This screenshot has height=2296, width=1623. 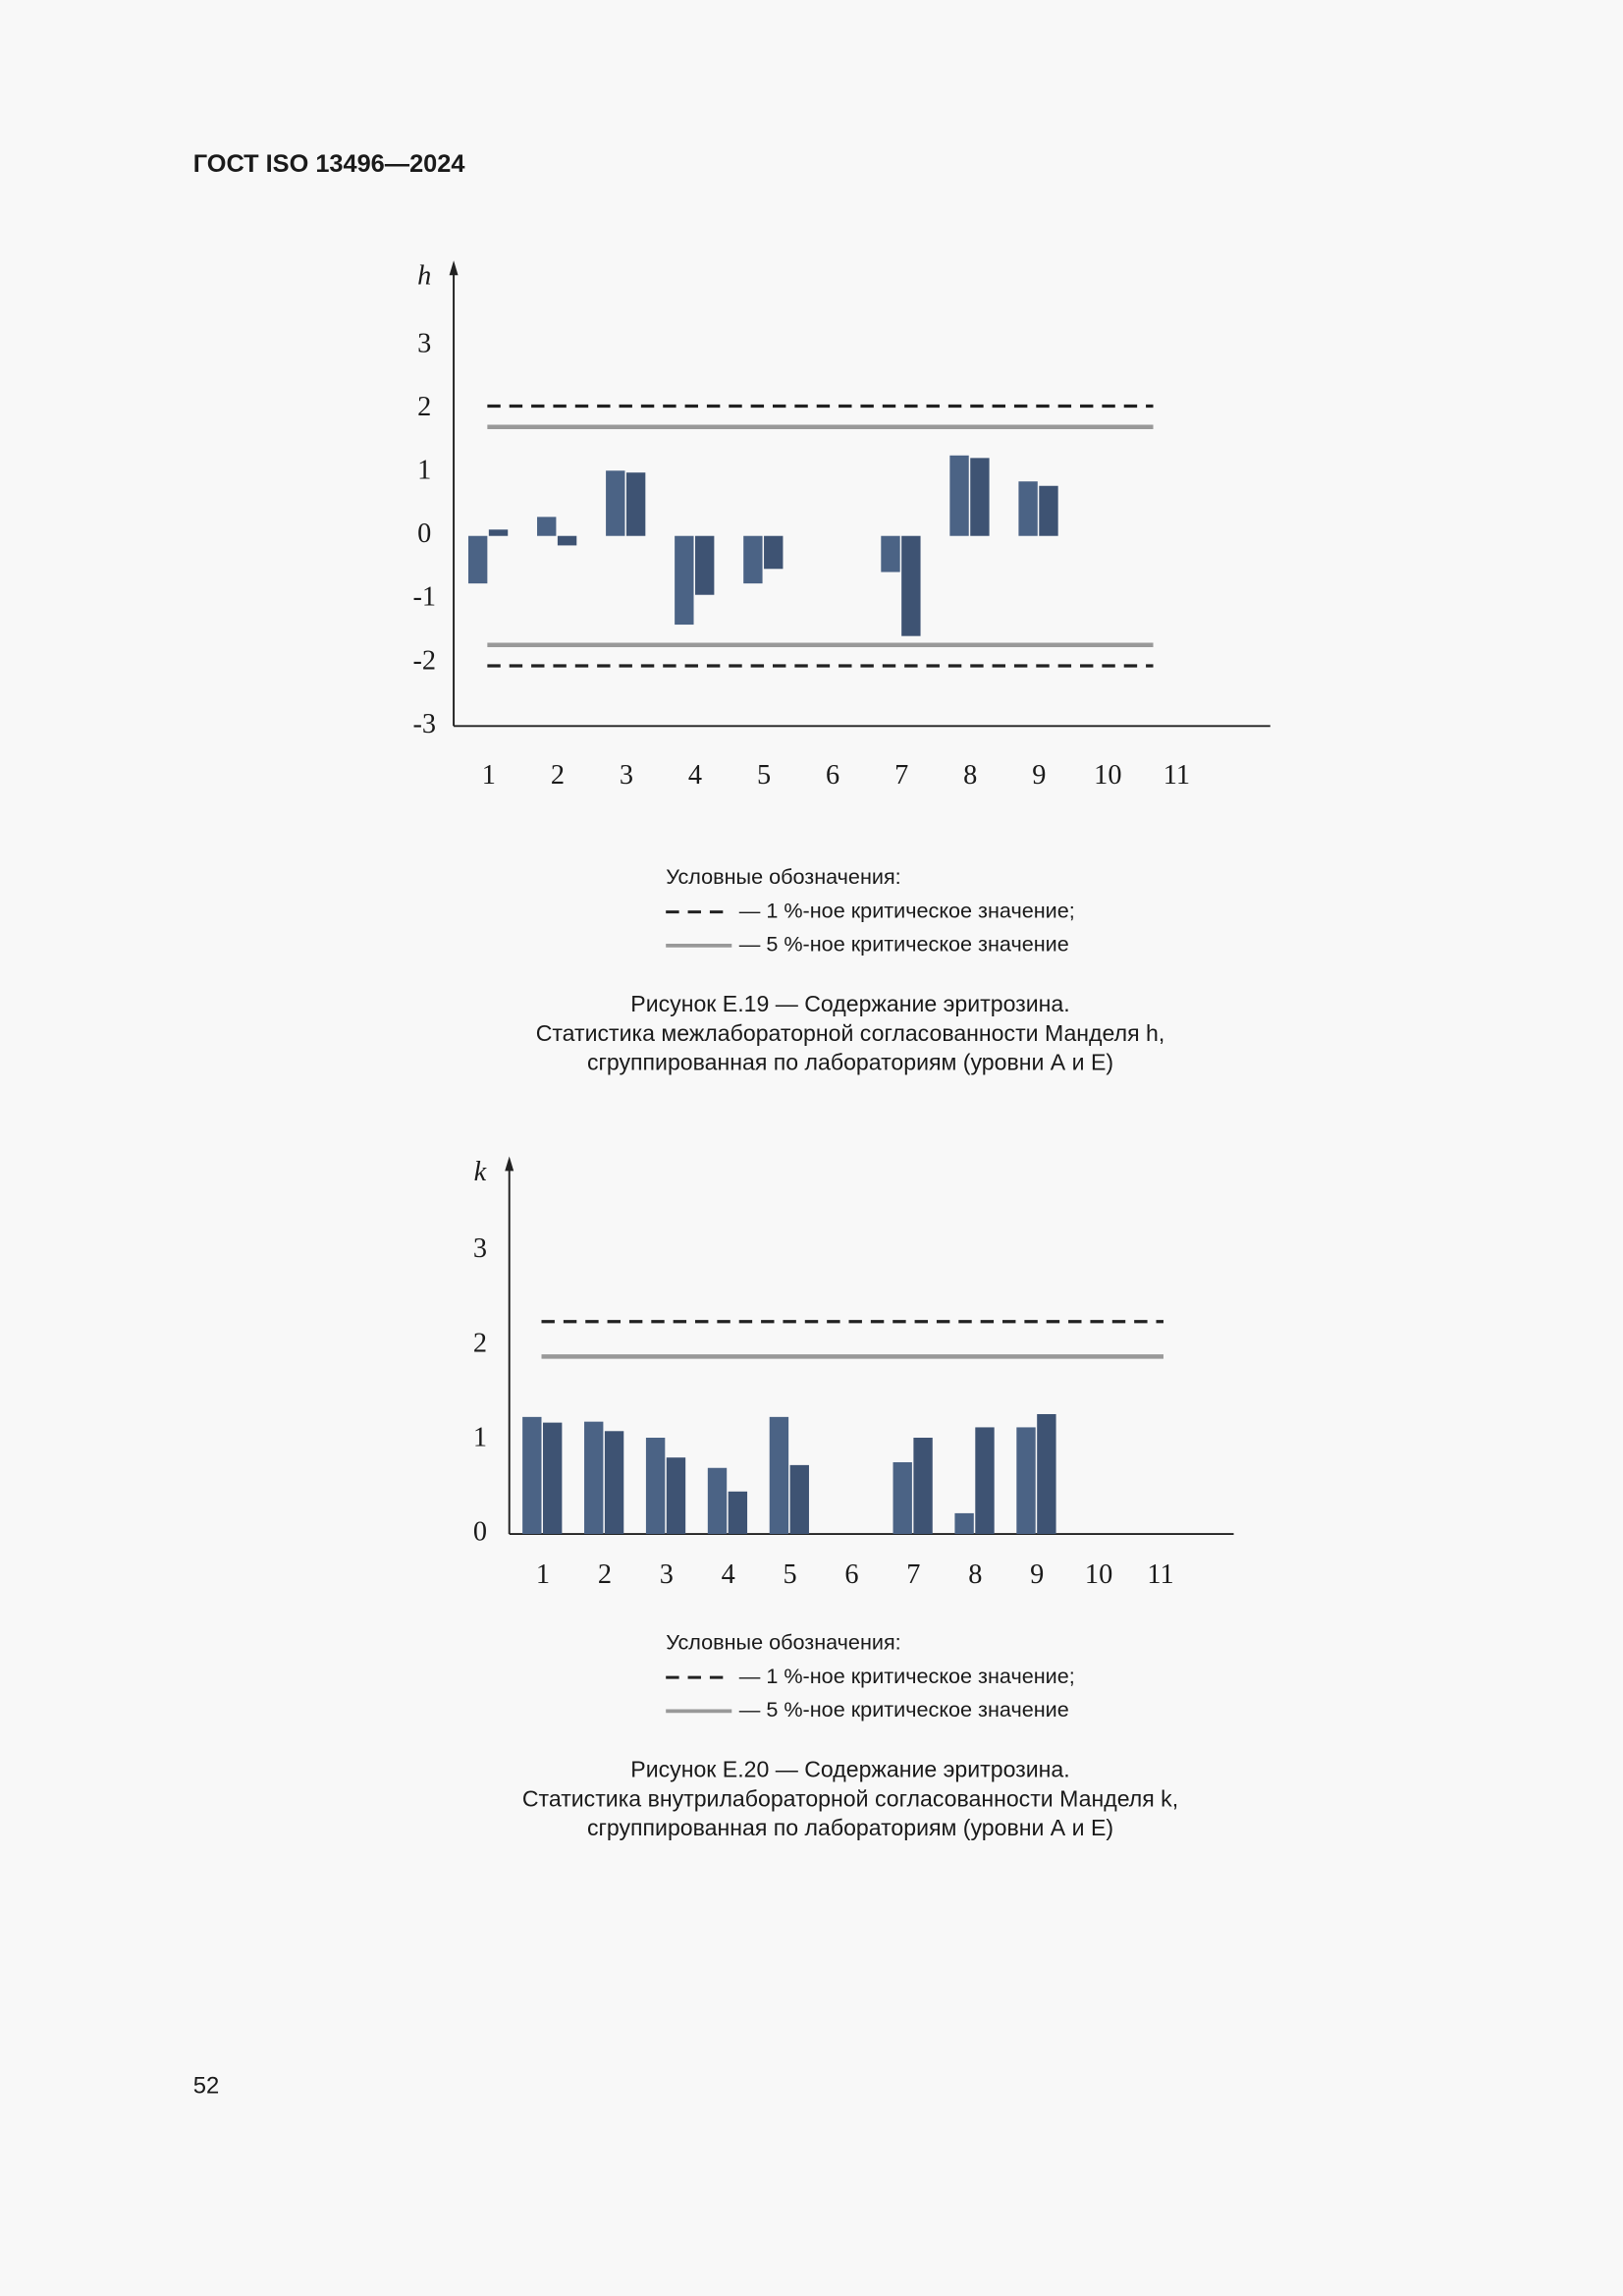 I want to click on y-axis-label: h, so click(x=424, y=276).